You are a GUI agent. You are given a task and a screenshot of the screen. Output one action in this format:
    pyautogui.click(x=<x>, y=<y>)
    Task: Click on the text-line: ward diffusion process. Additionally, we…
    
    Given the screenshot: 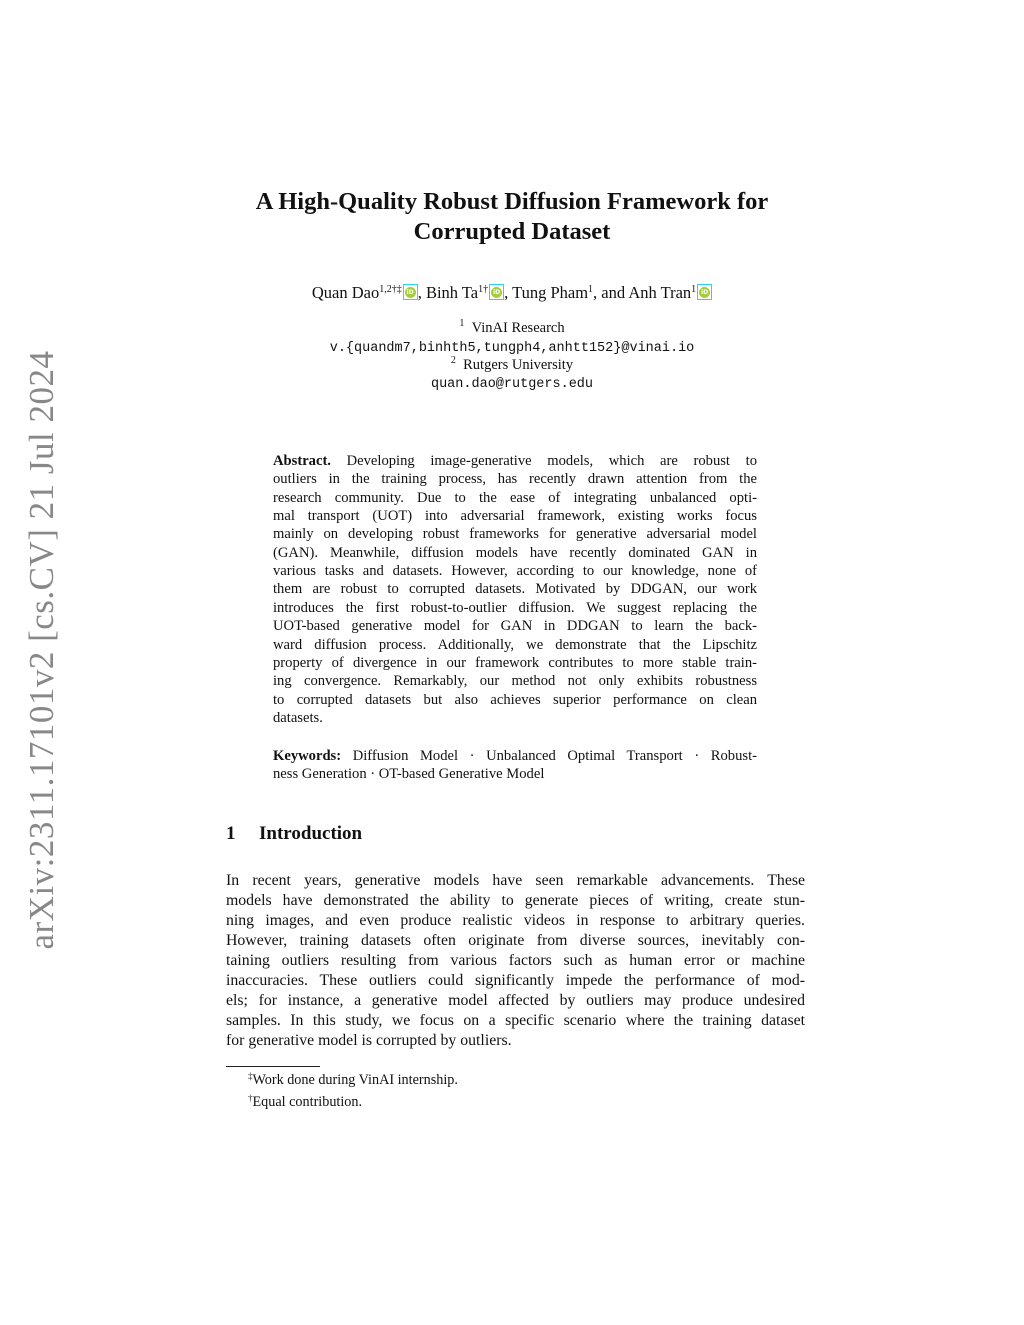 What is the action you would take?
    pyautogui.click(x=515, y=645)
    